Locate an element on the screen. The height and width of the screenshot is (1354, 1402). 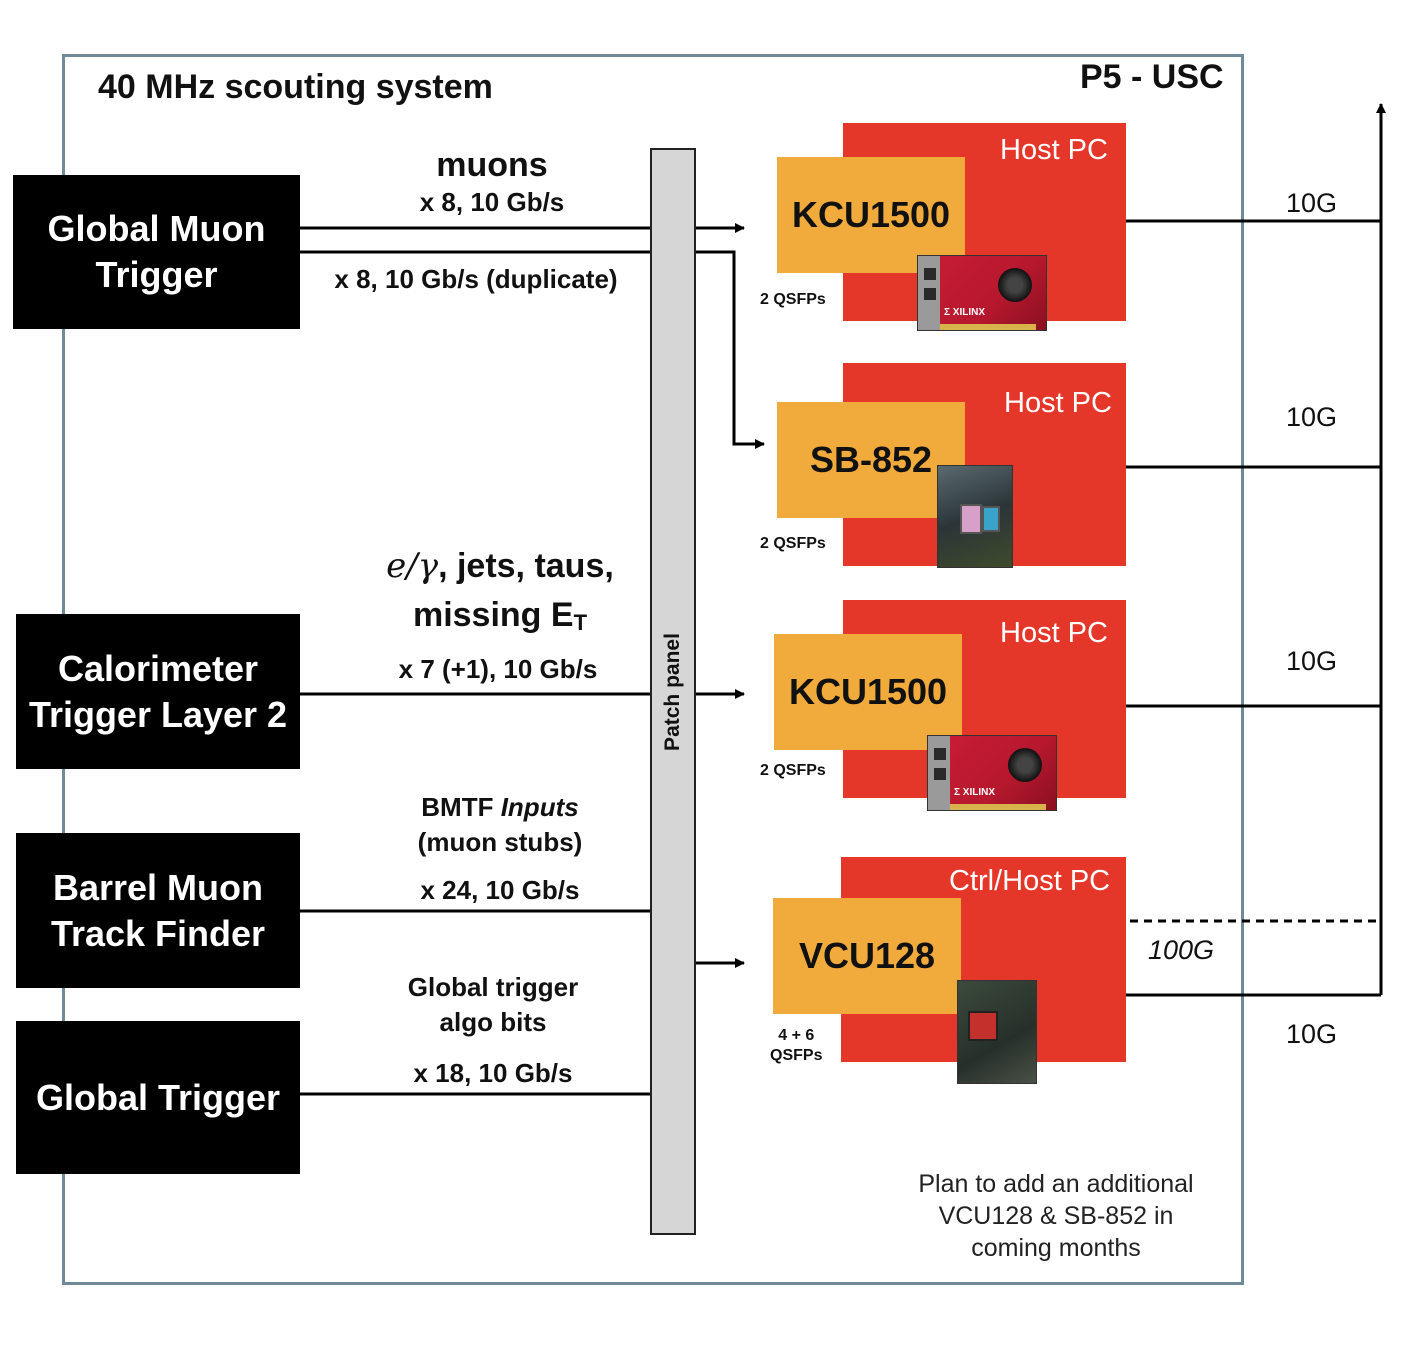
gt-rate: x 18, 10 Gb/s is located at coordinates (493, 1073).